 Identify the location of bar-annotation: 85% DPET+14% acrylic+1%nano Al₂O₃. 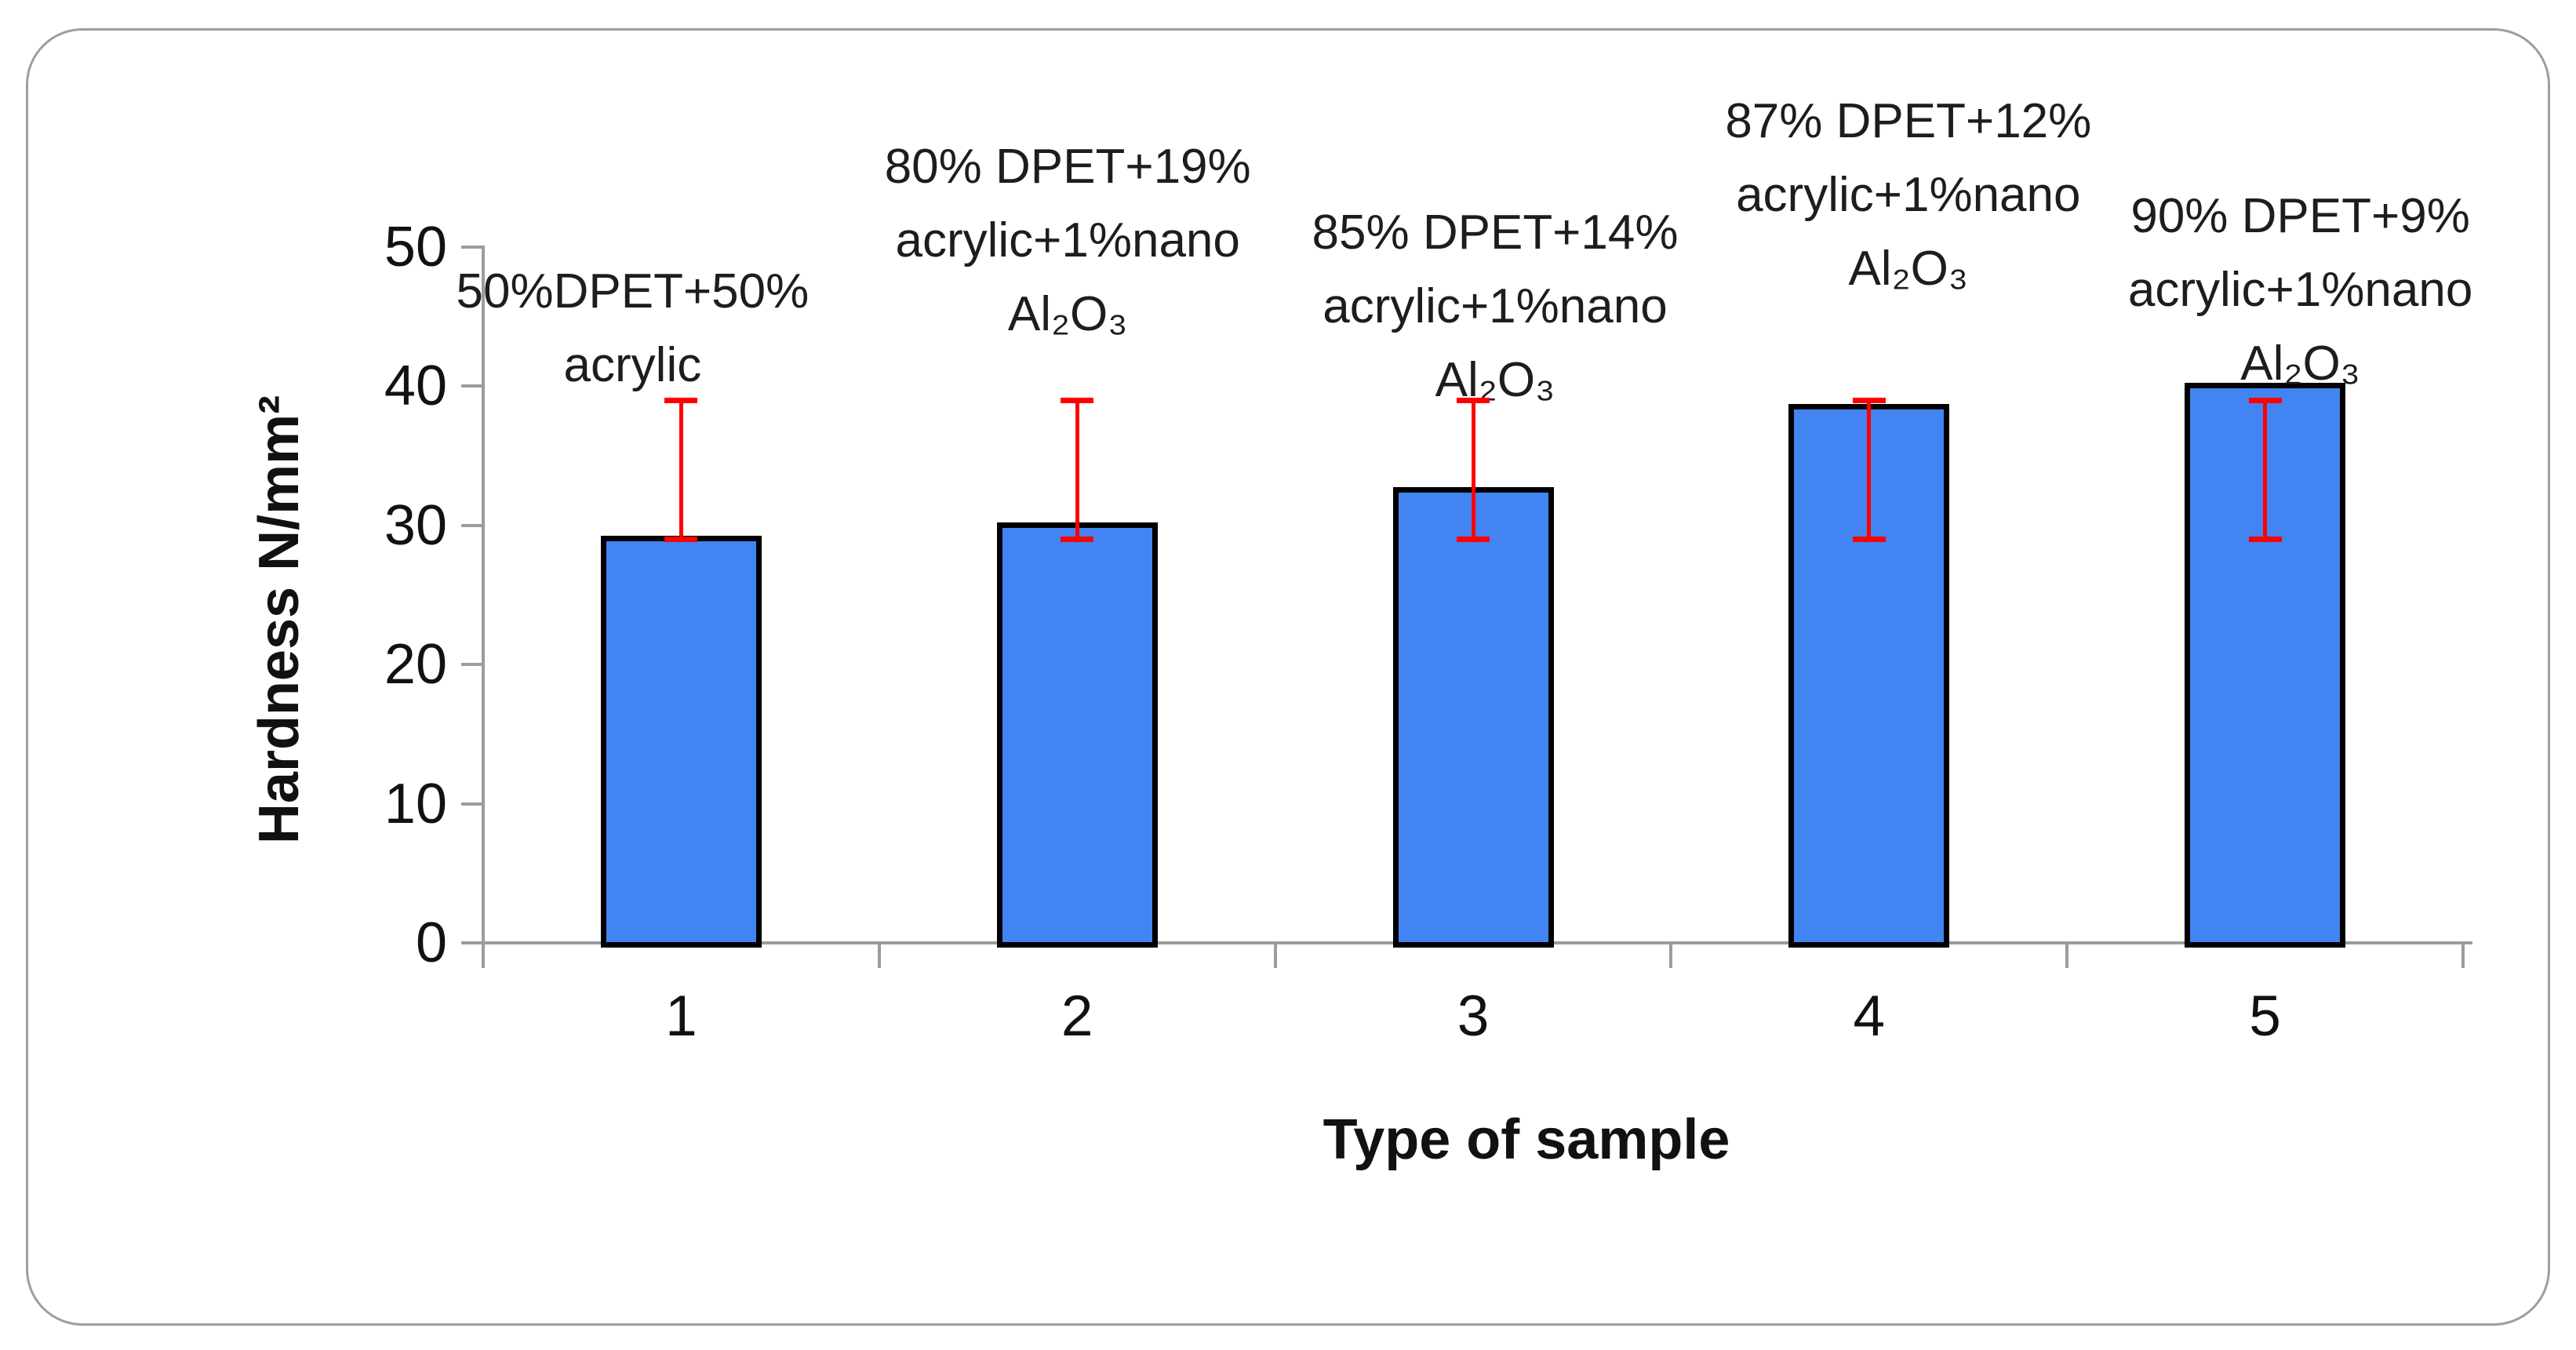
(1495, 307).